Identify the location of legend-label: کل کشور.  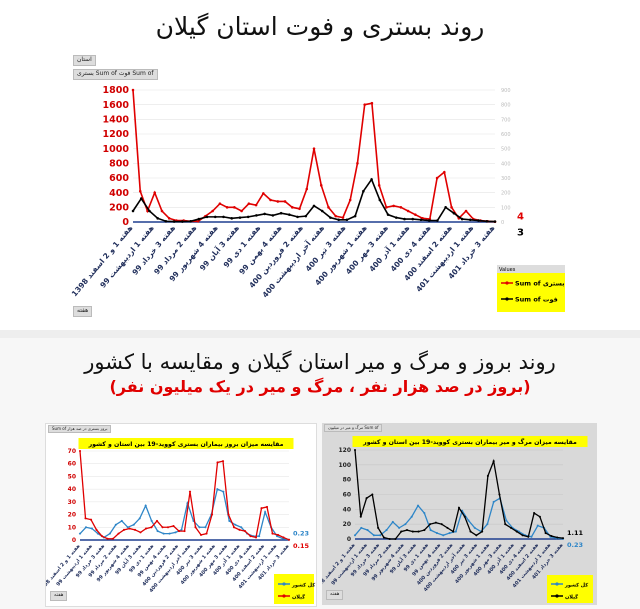
(576, 586).